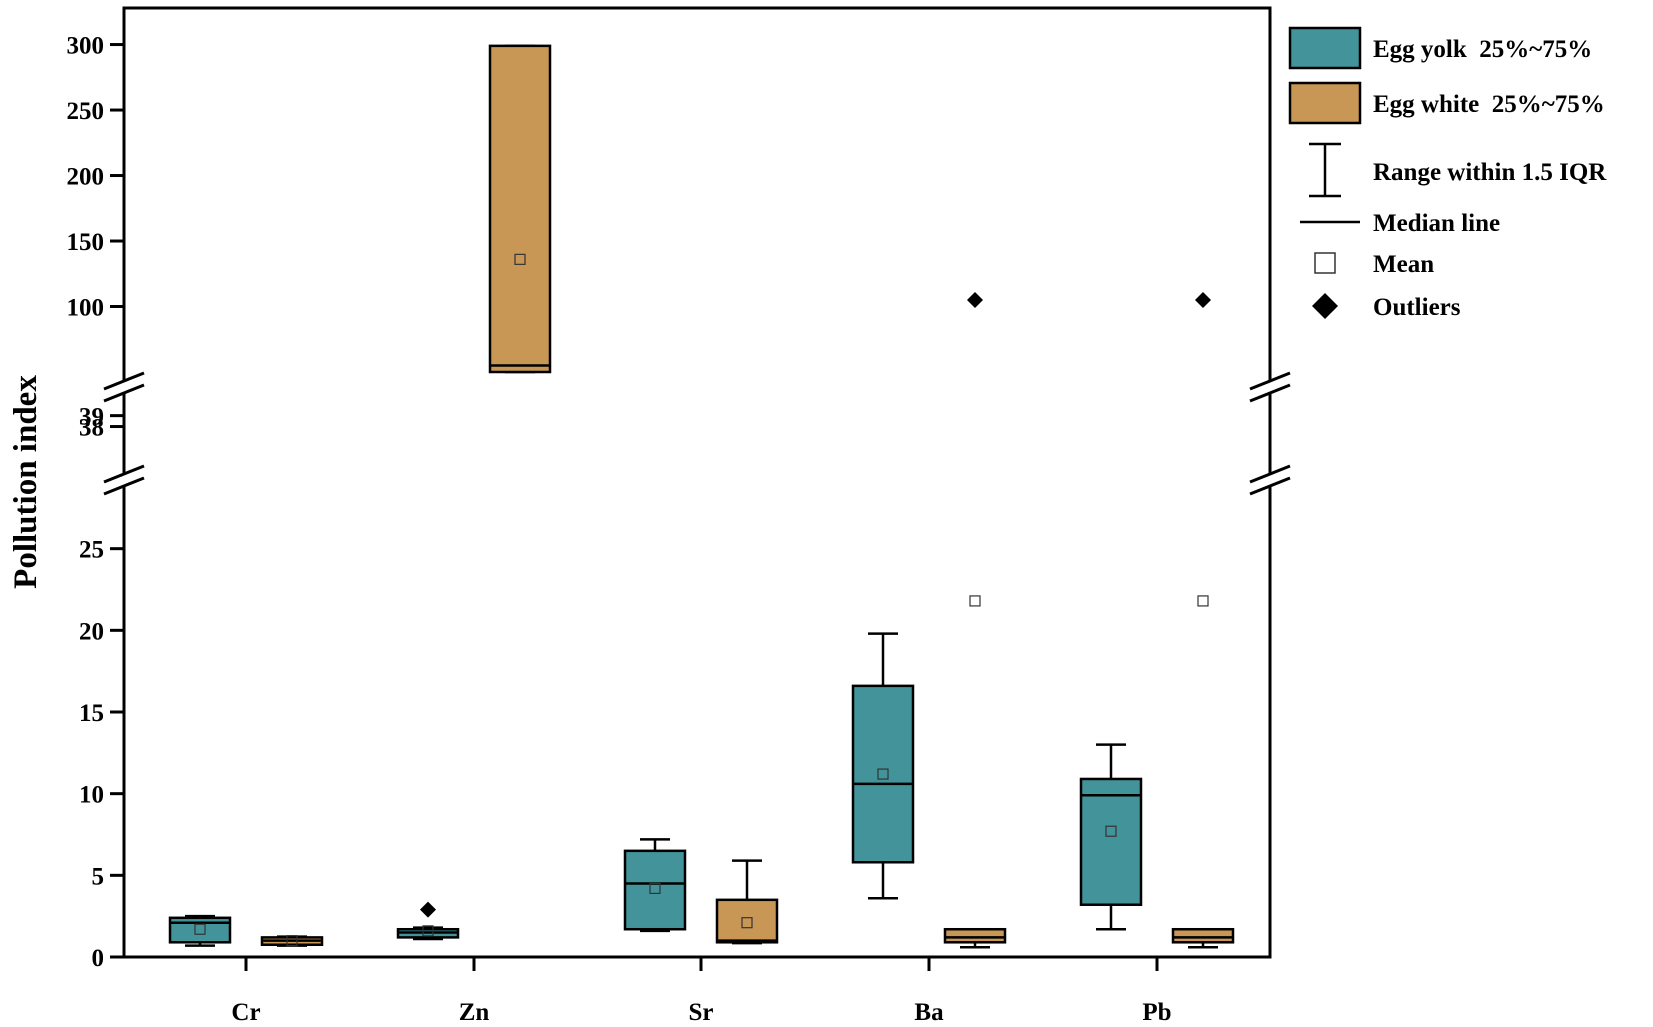  What do you see at coordinates (1482, 49) in the screenshot?
I see `legend-label: Egg yolk 25%~75%` at bounding box center [1482, 49].